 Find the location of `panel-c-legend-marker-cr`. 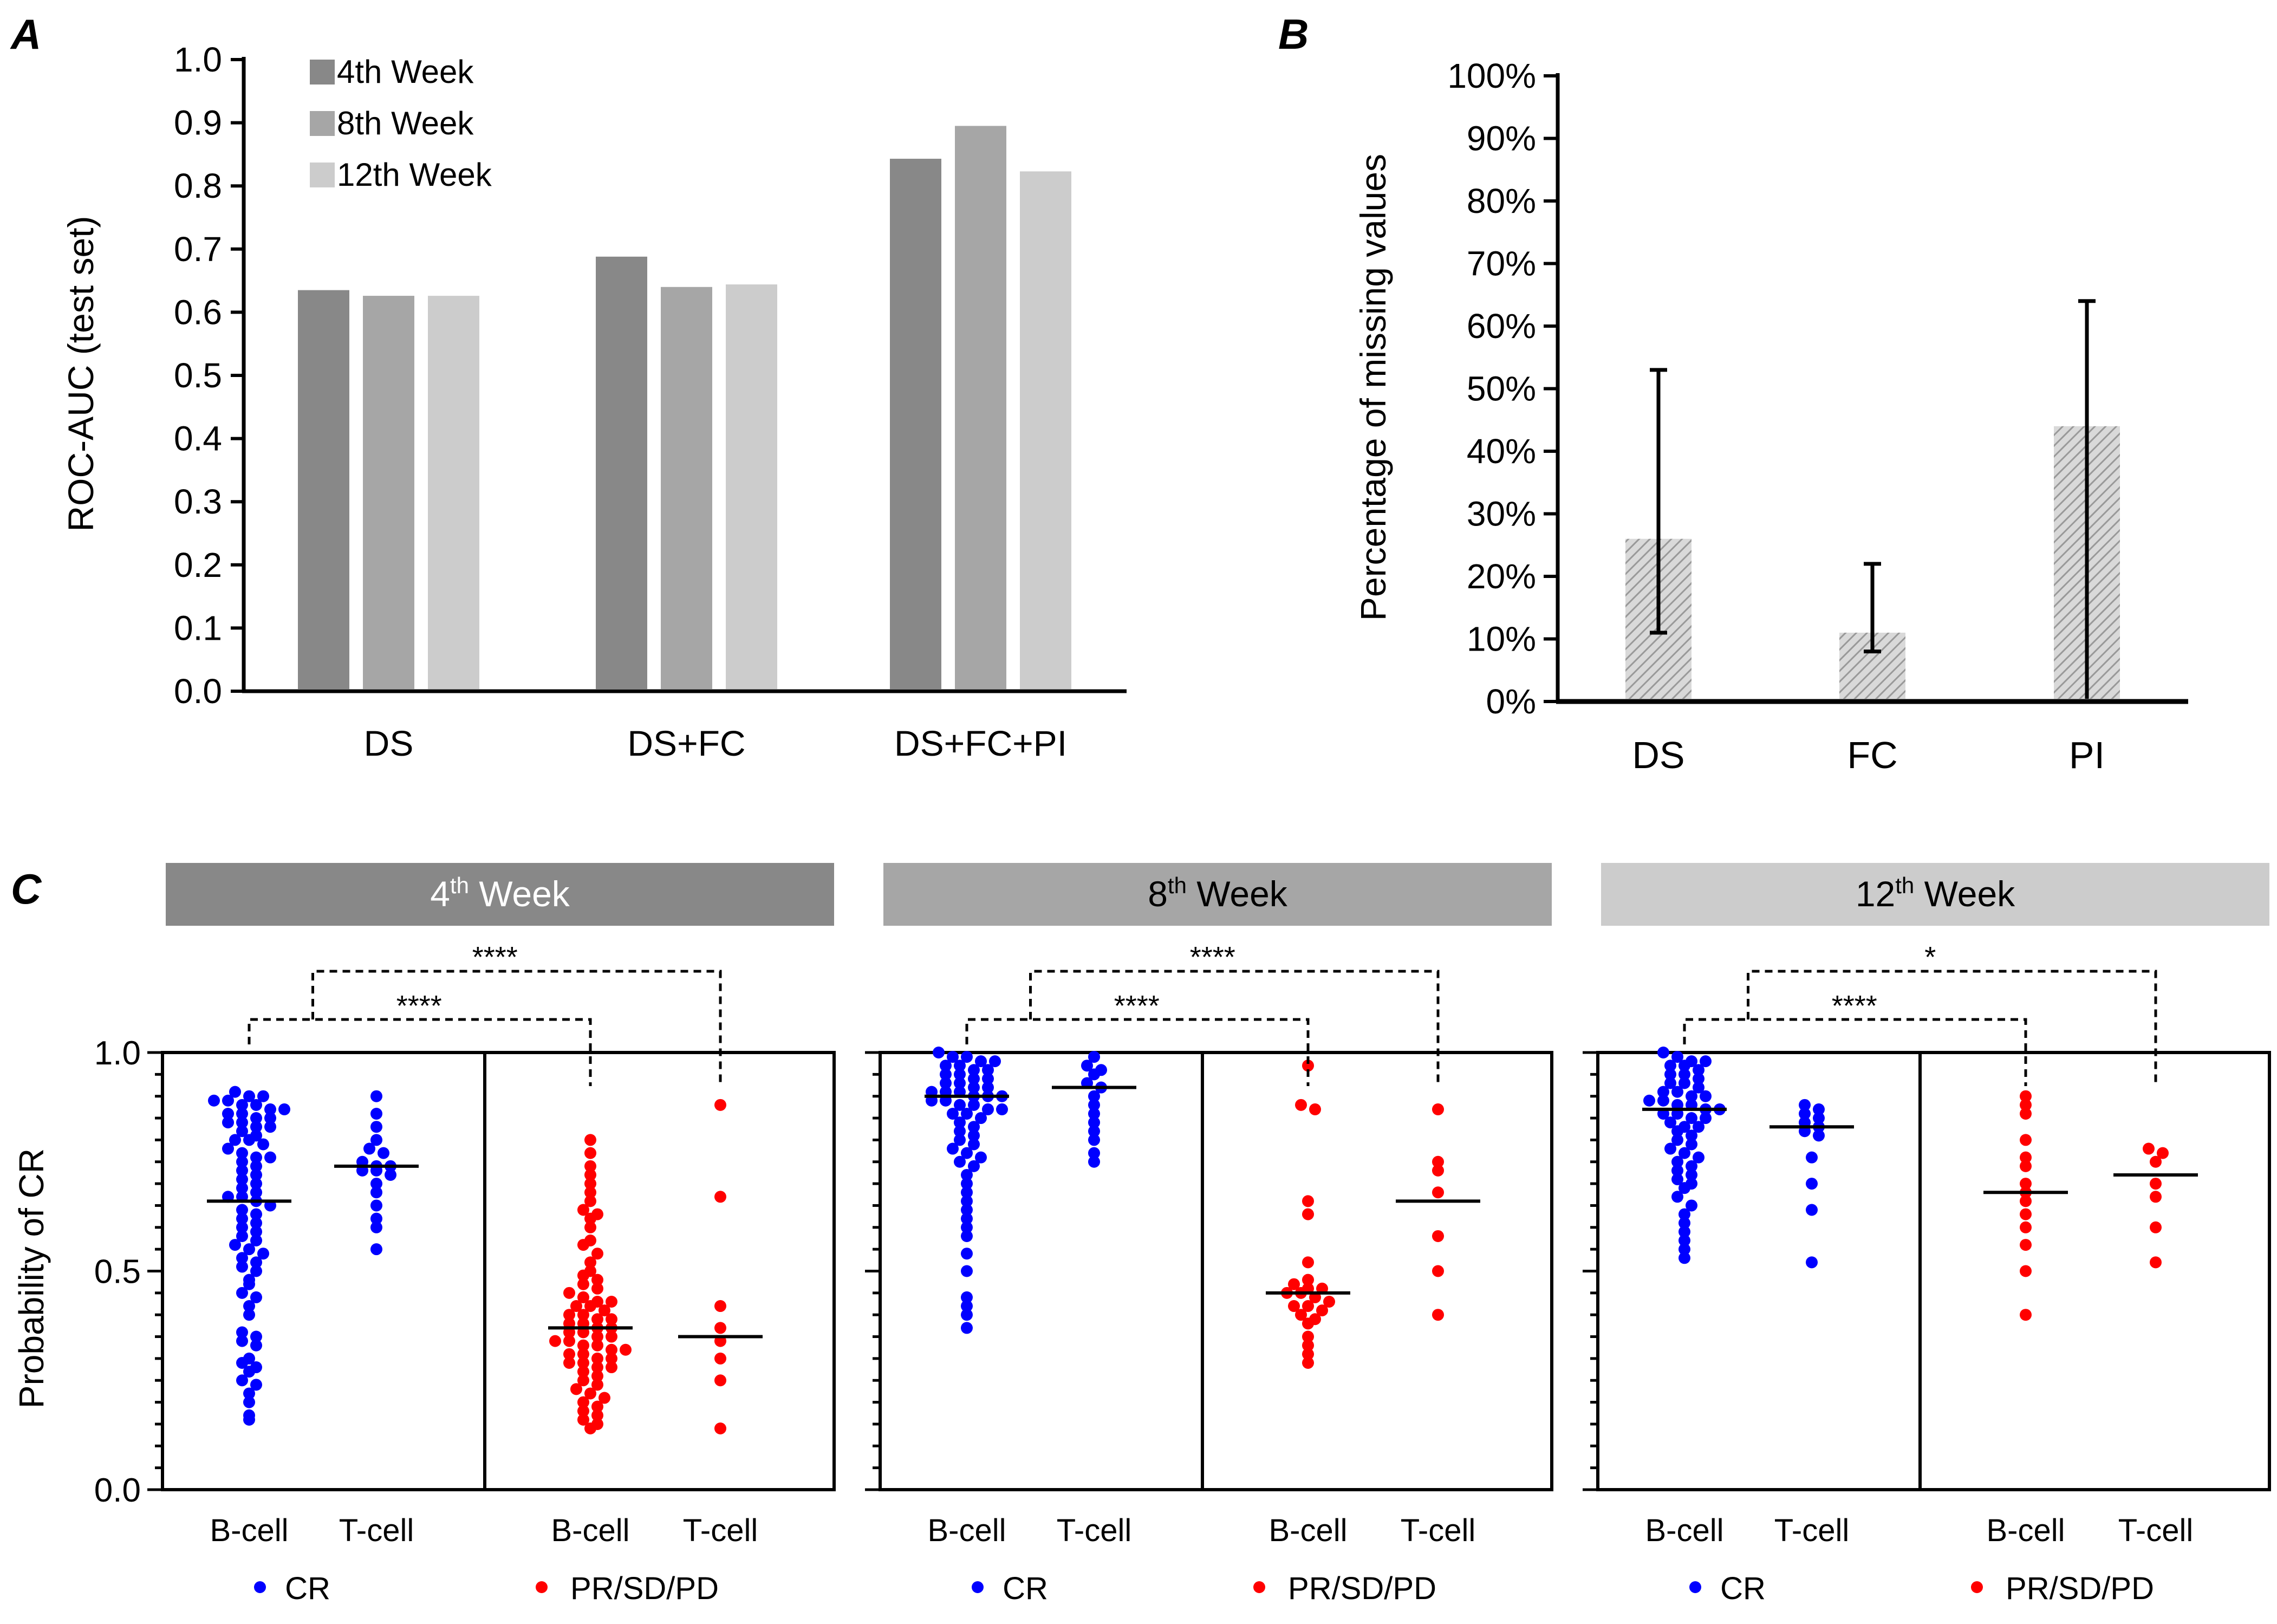

panel-c-legend-marker-cr is located at coordinates (1695, 1587).